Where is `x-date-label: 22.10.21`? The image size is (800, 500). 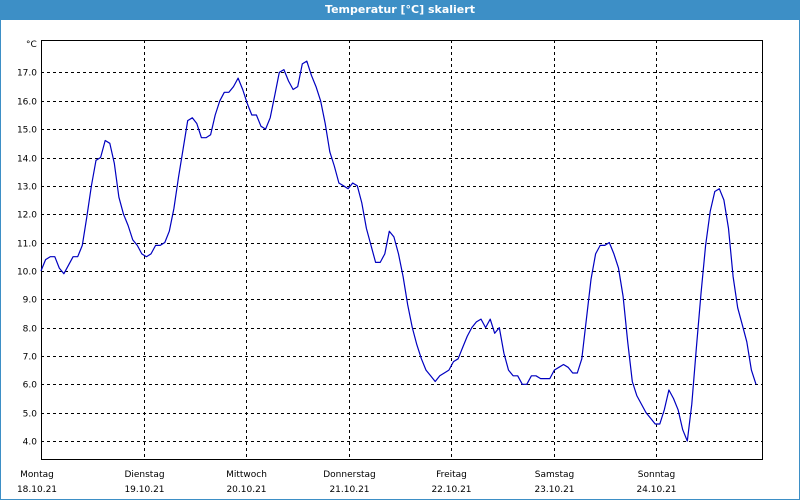 x-date-label: 22.10.21 is located at coordinates (451, 490).